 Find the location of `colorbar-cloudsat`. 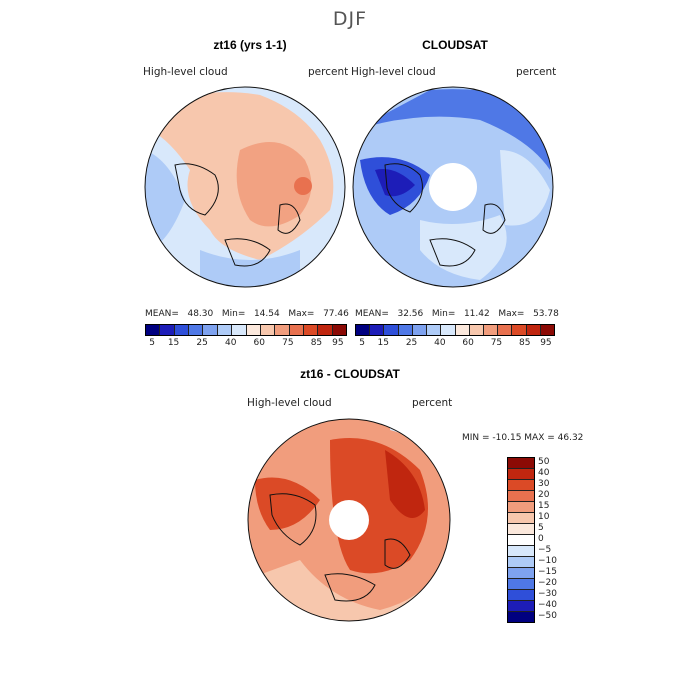

colorbar-cloudsat is located at coordinates (455, 330).